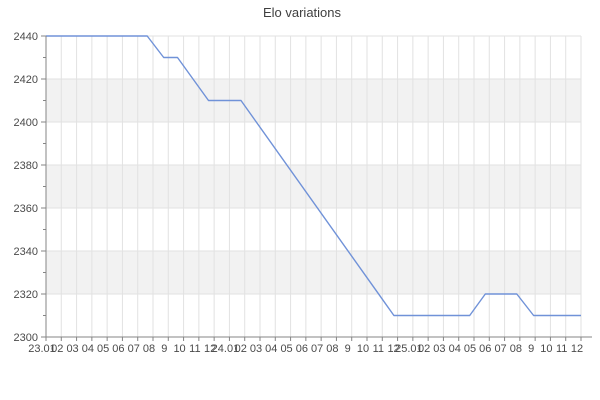 This screenshot has height=400, width=600. I want to click on x-tick-label: 24.01, so click(226, 349).